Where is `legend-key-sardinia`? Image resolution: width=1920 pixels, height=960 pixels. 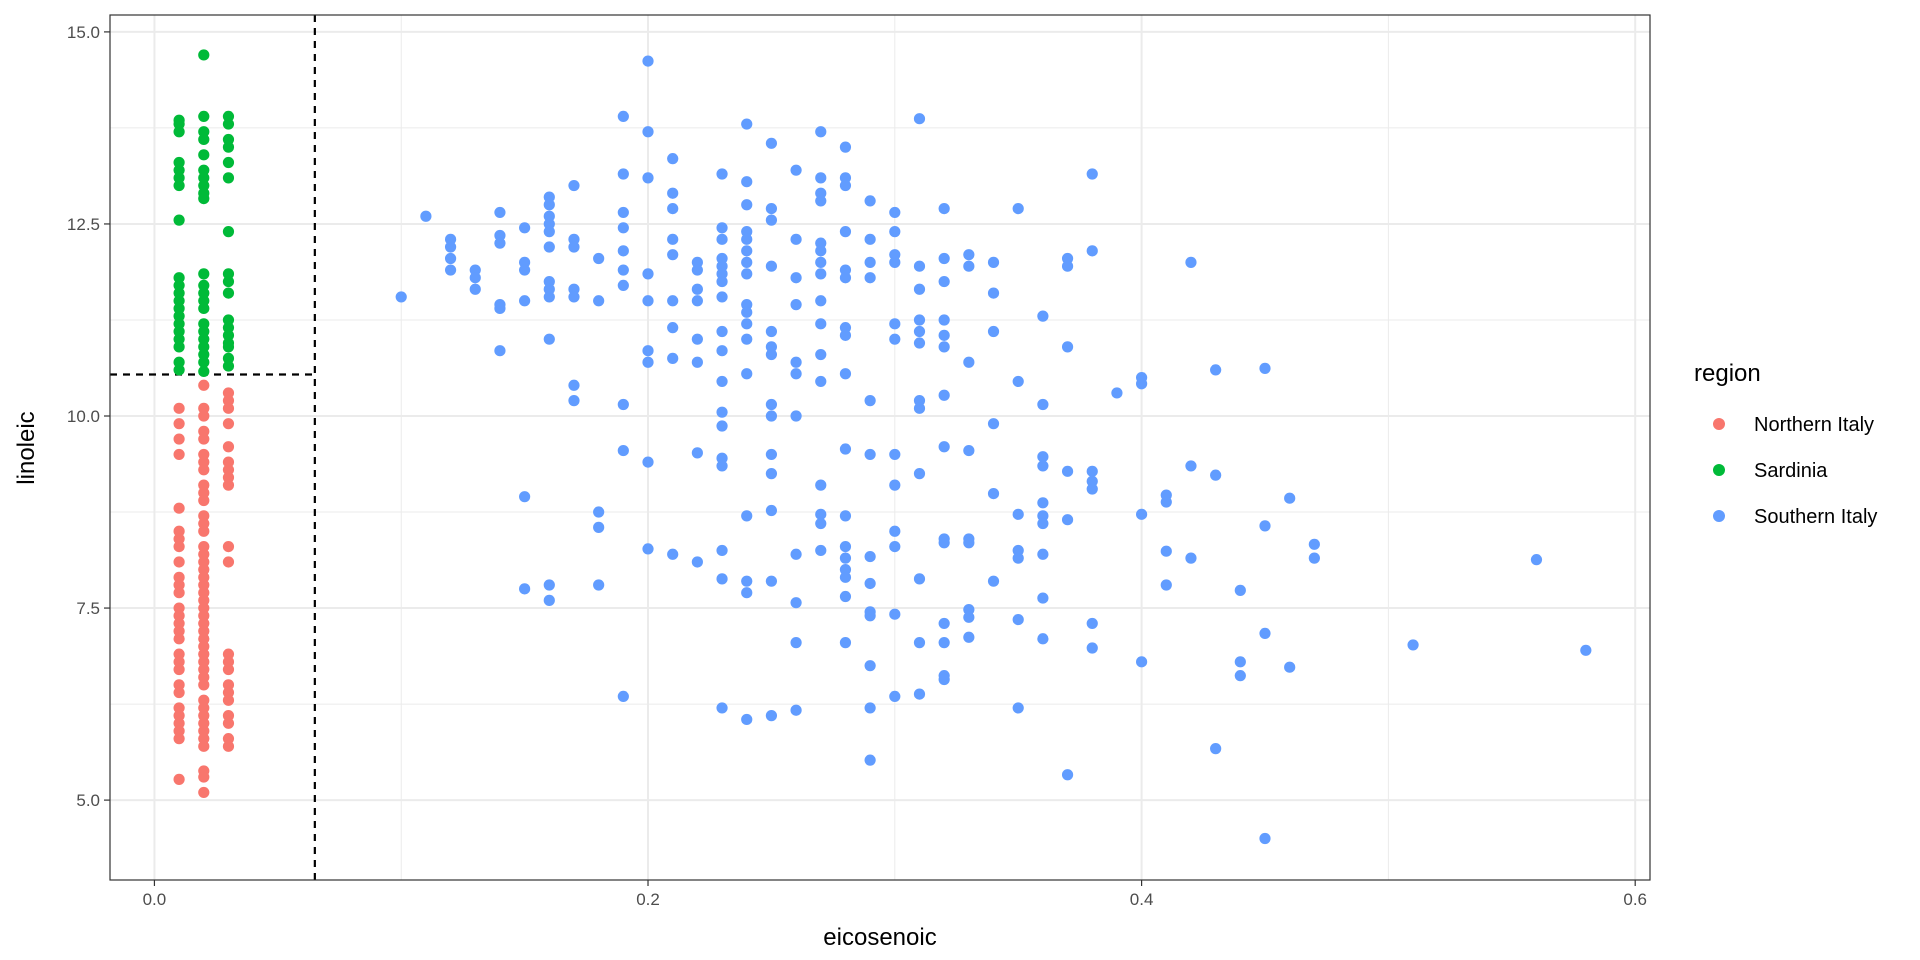
legend-key-sardinia is located at coordinates (1719, 470).